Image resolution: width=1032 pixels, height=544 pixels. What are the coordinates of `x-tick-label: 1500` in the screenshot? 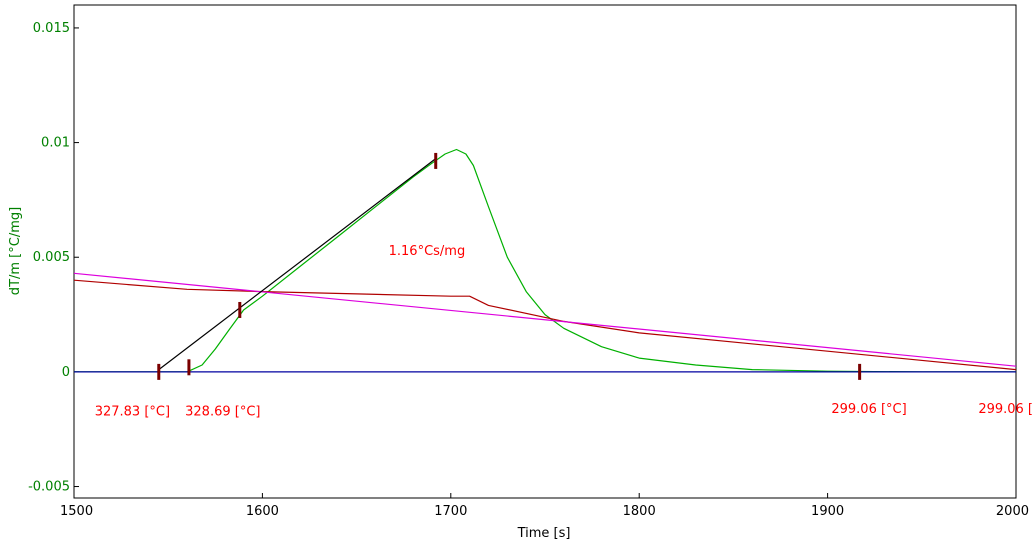 It's located at (76, 511).